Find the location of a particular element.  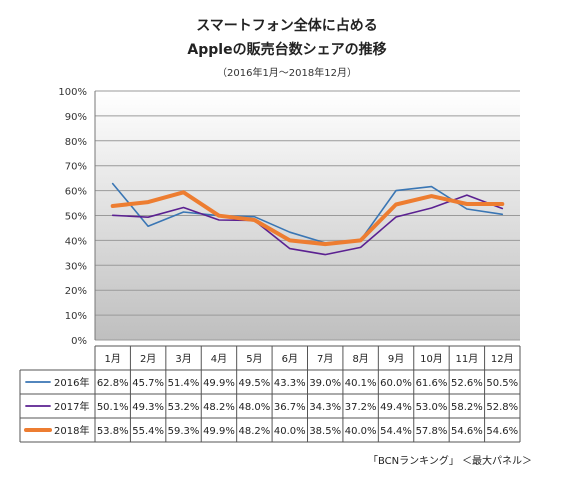

y-tick-label: 100% is located at coordinates (72, 92).